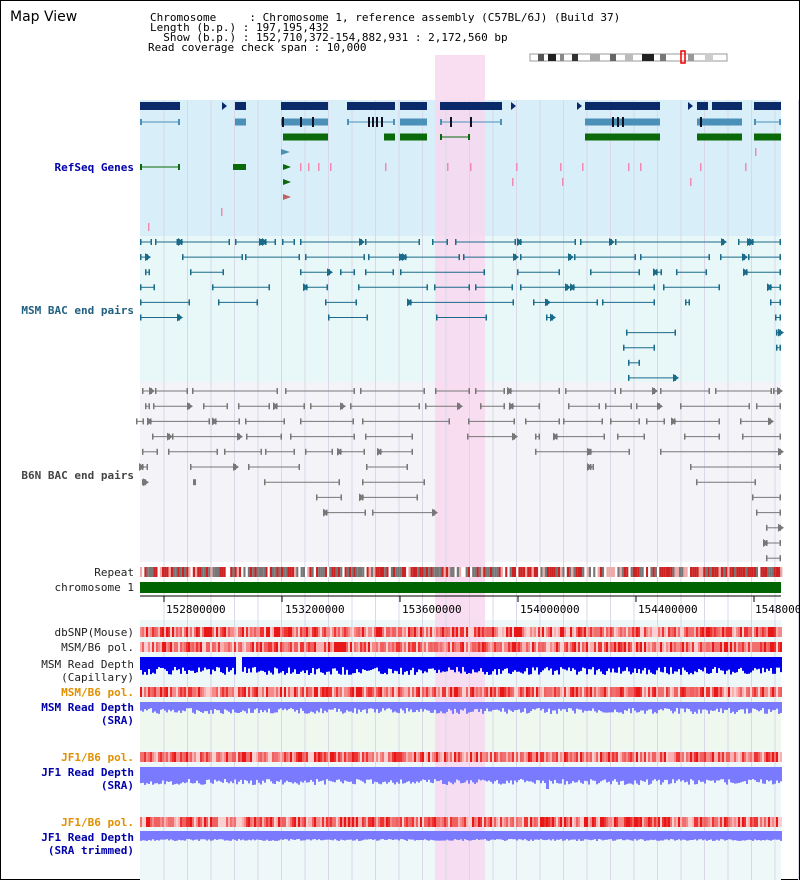 Image resolution: width=800 pixels, height=880 pixels. What do you see at coordinates (87, 772) in the screenshot?
I see `track-label-jf1-depth-sra: JF1 Read Depth` at bounding box center [87, 772].